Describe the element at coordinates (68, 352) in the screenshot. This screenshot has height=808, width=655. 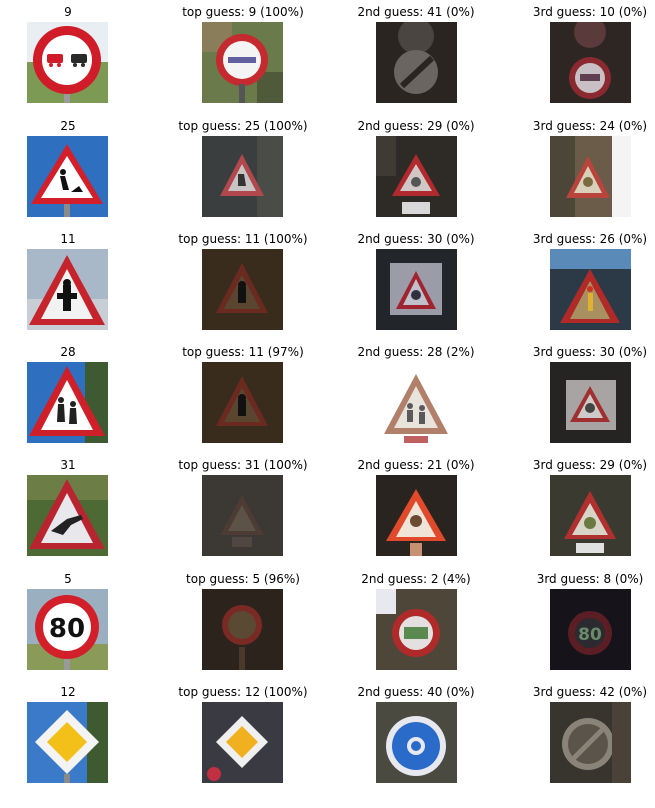
I see `input-label: 28` at that location.